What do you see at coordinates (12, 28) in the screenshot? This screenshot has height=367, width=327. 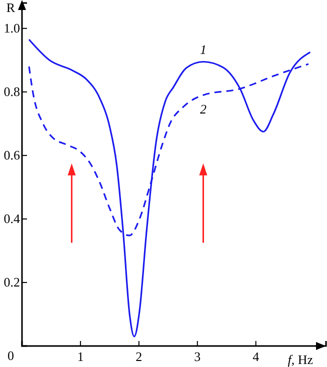 I see `y-tick-label: 1.0` at bounding box center [12, 28].